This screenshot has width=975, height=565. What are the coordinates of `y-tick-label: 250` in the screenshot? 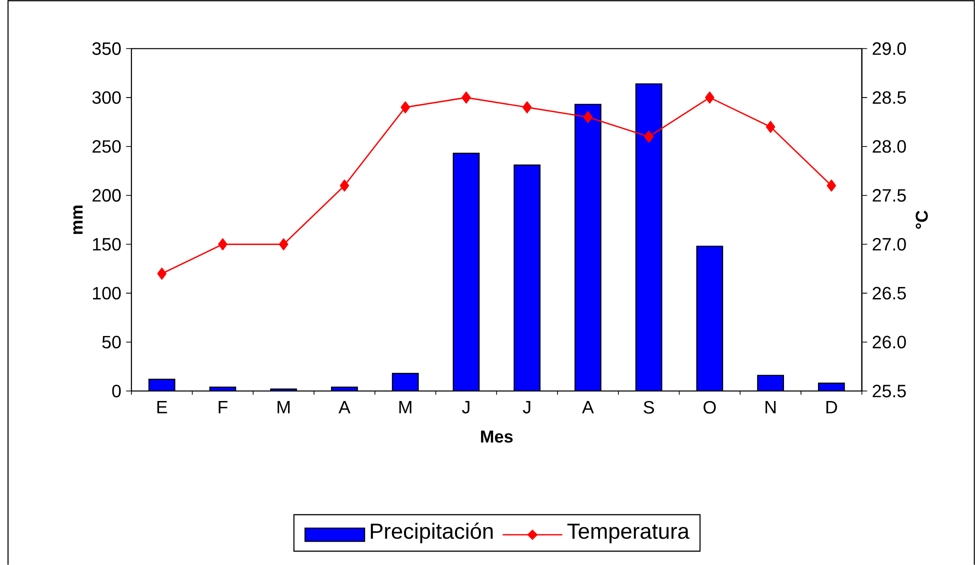 It's located at (106, 146).